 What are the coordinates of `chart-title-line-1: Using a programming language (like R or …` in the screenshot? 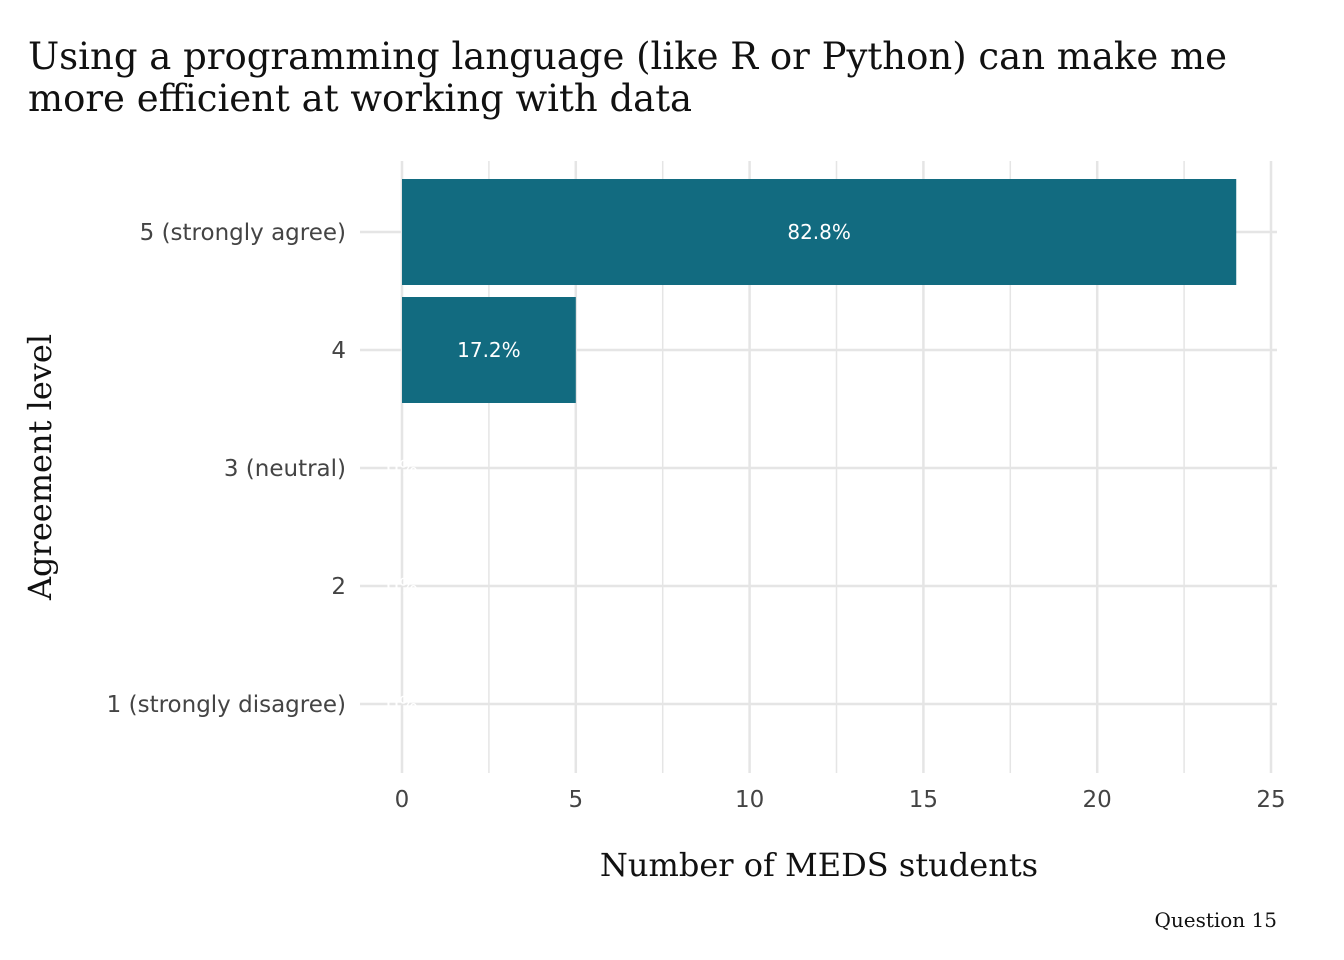 It's located at (627, 56).